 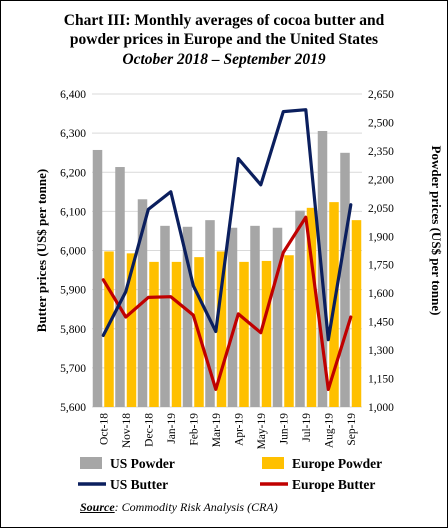 I want to click on left-tick-label: 5,600, so click(x=73, y=408).